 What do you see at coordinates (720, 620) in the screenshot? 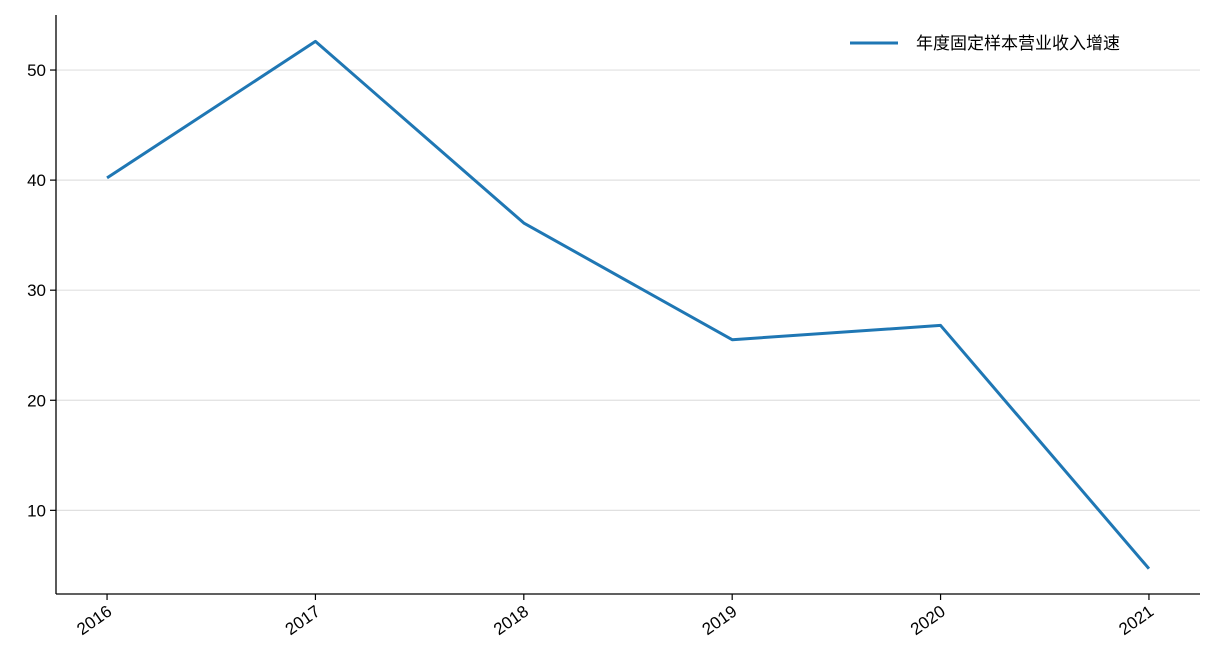
I see `x-tick-label: 2019` at bounding box center [720, 620].